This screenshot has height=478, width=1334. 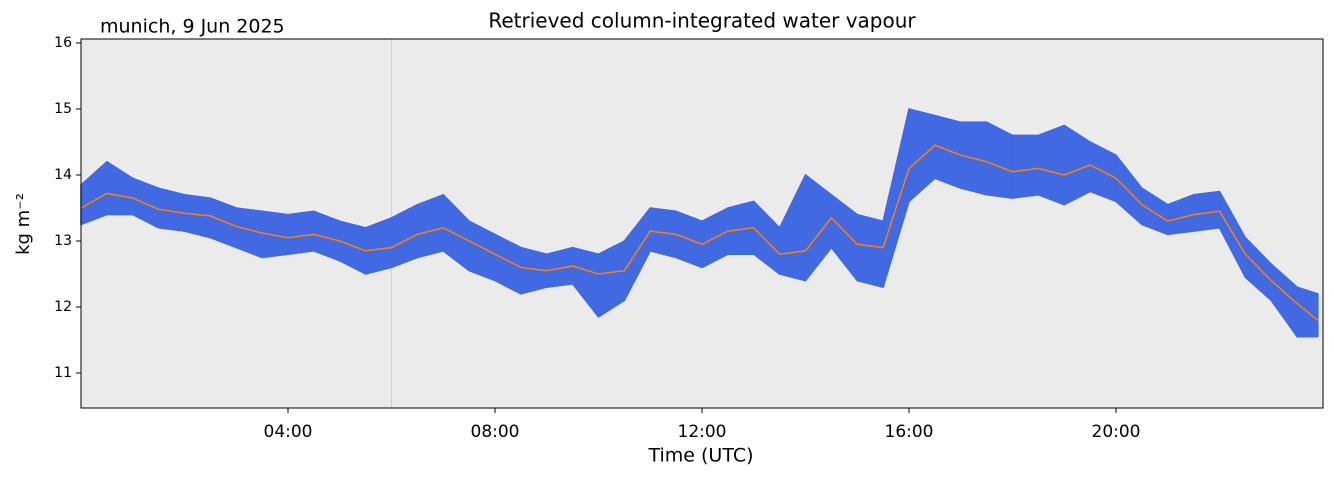 What do you see at coordinates (23, 224) in the screenshot?
I see `y-axis-label: kg m⁻²` at bounding box center [23, 224].